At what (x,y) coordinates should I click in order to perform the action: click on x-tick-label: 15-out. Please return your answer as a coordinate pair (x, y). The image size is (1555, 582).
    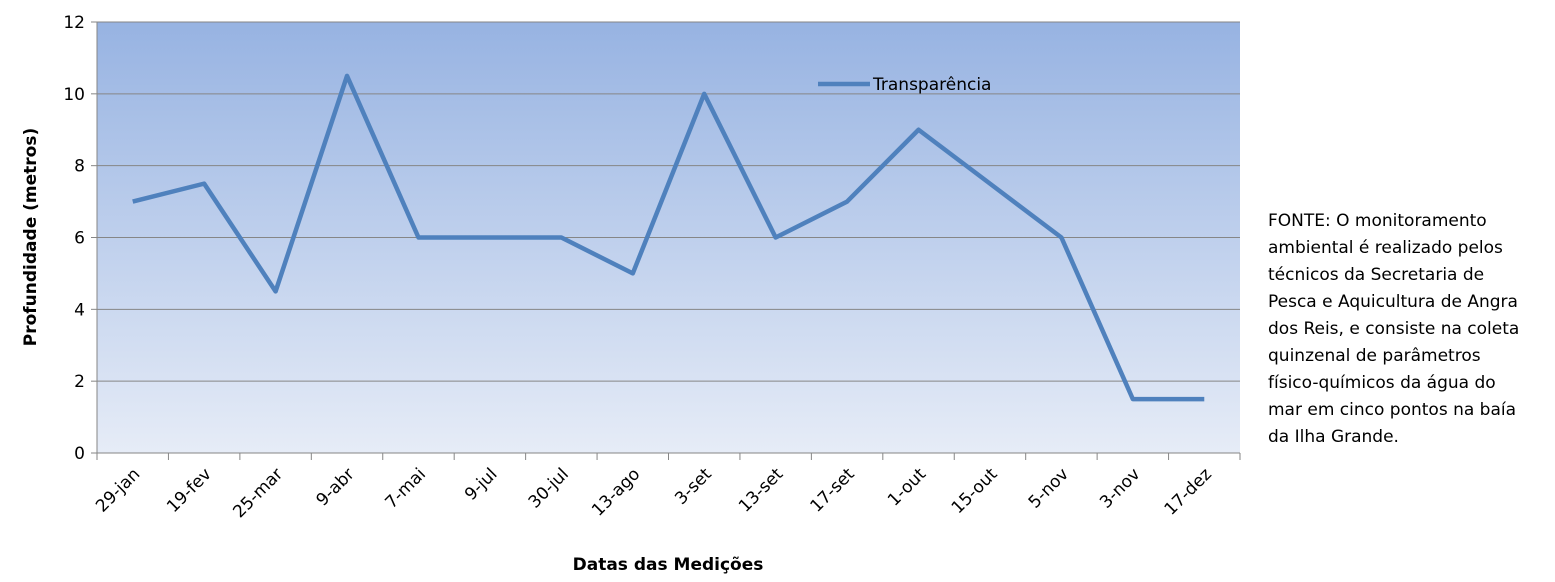
    Looking at the image, I should click on (975, 491).